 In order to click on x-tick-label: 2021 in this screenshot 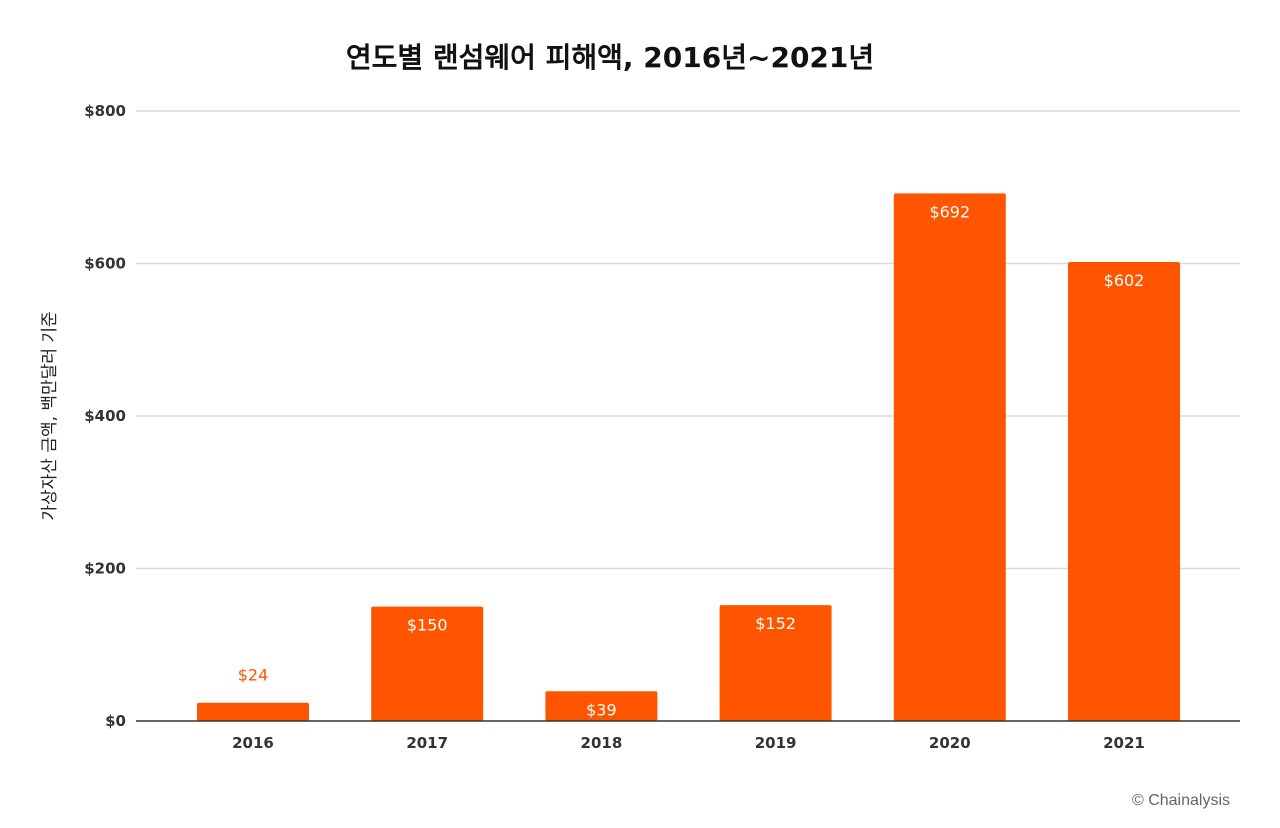, I will do `click(1124, 743)`.